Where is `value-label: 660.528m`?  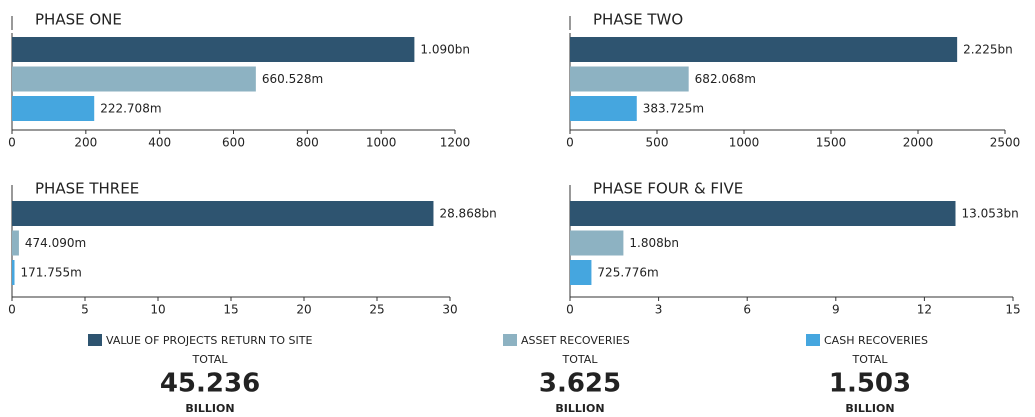 value-label: 660.528m is located at coordinates (292, 79).